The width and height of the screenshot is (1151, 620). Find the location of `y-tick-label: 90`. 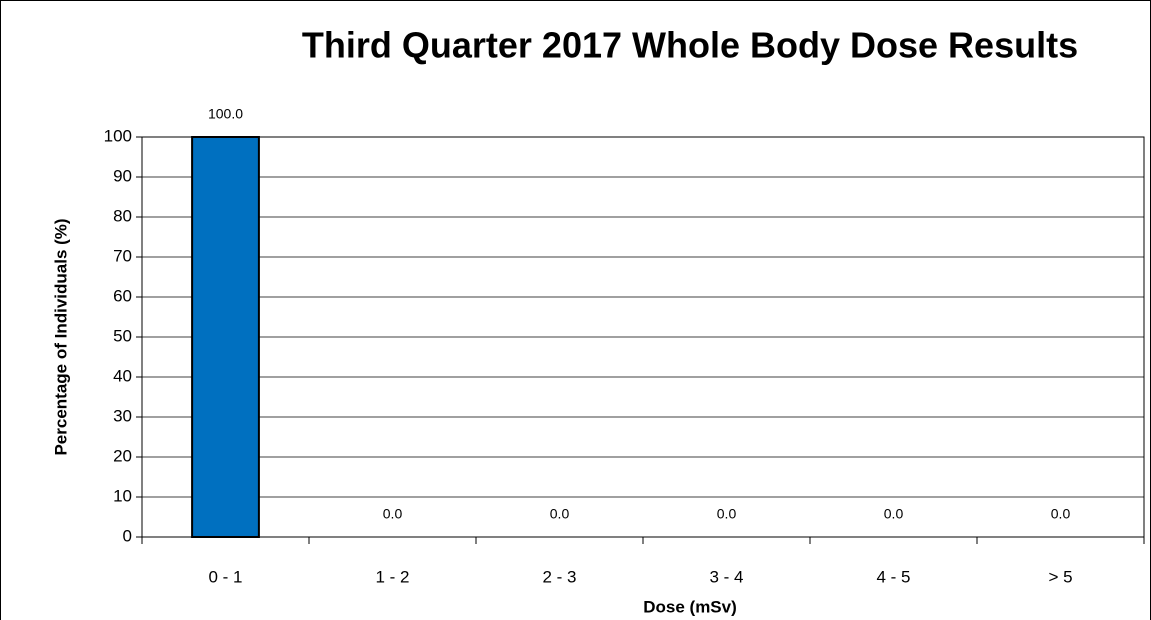

y-tick-label: 90 is located at coordinates (122, 175).